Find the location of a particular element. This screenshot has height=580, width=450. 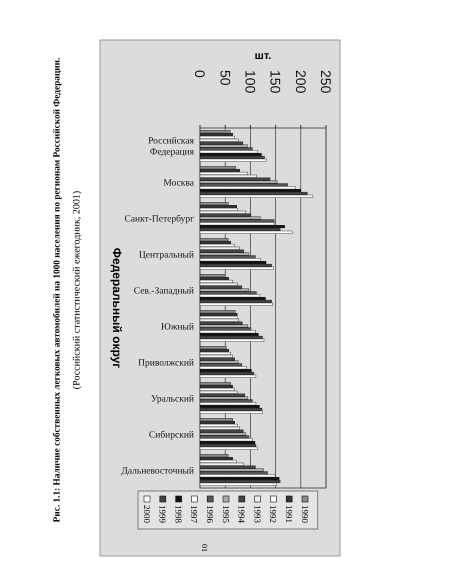

y-tick-label: Российская Федерация is located at coordinates (171, 147).